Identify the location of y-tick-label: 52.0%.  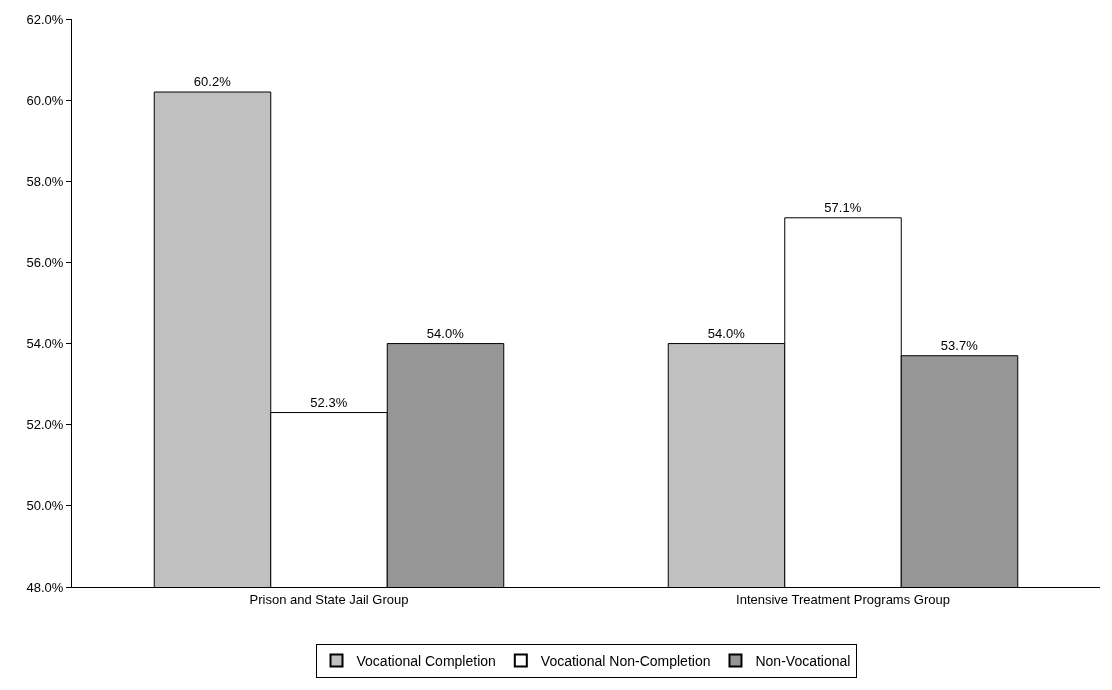
(45, 425).